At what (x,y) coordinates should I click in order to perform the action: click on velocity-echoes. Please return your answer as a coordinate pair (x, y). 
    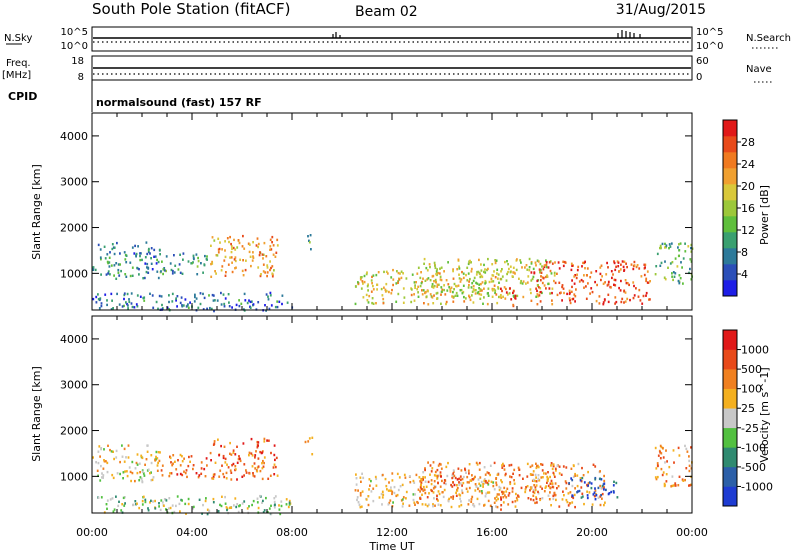
    Looking at the image, I should click on (392, 476).